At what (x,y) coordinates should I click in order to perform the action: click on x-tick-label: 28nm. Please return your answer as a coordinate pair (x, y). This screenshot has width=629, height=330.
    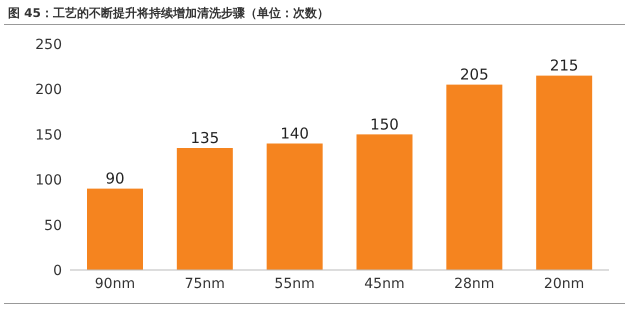
    Looking at the image, I should click on (474, 284).